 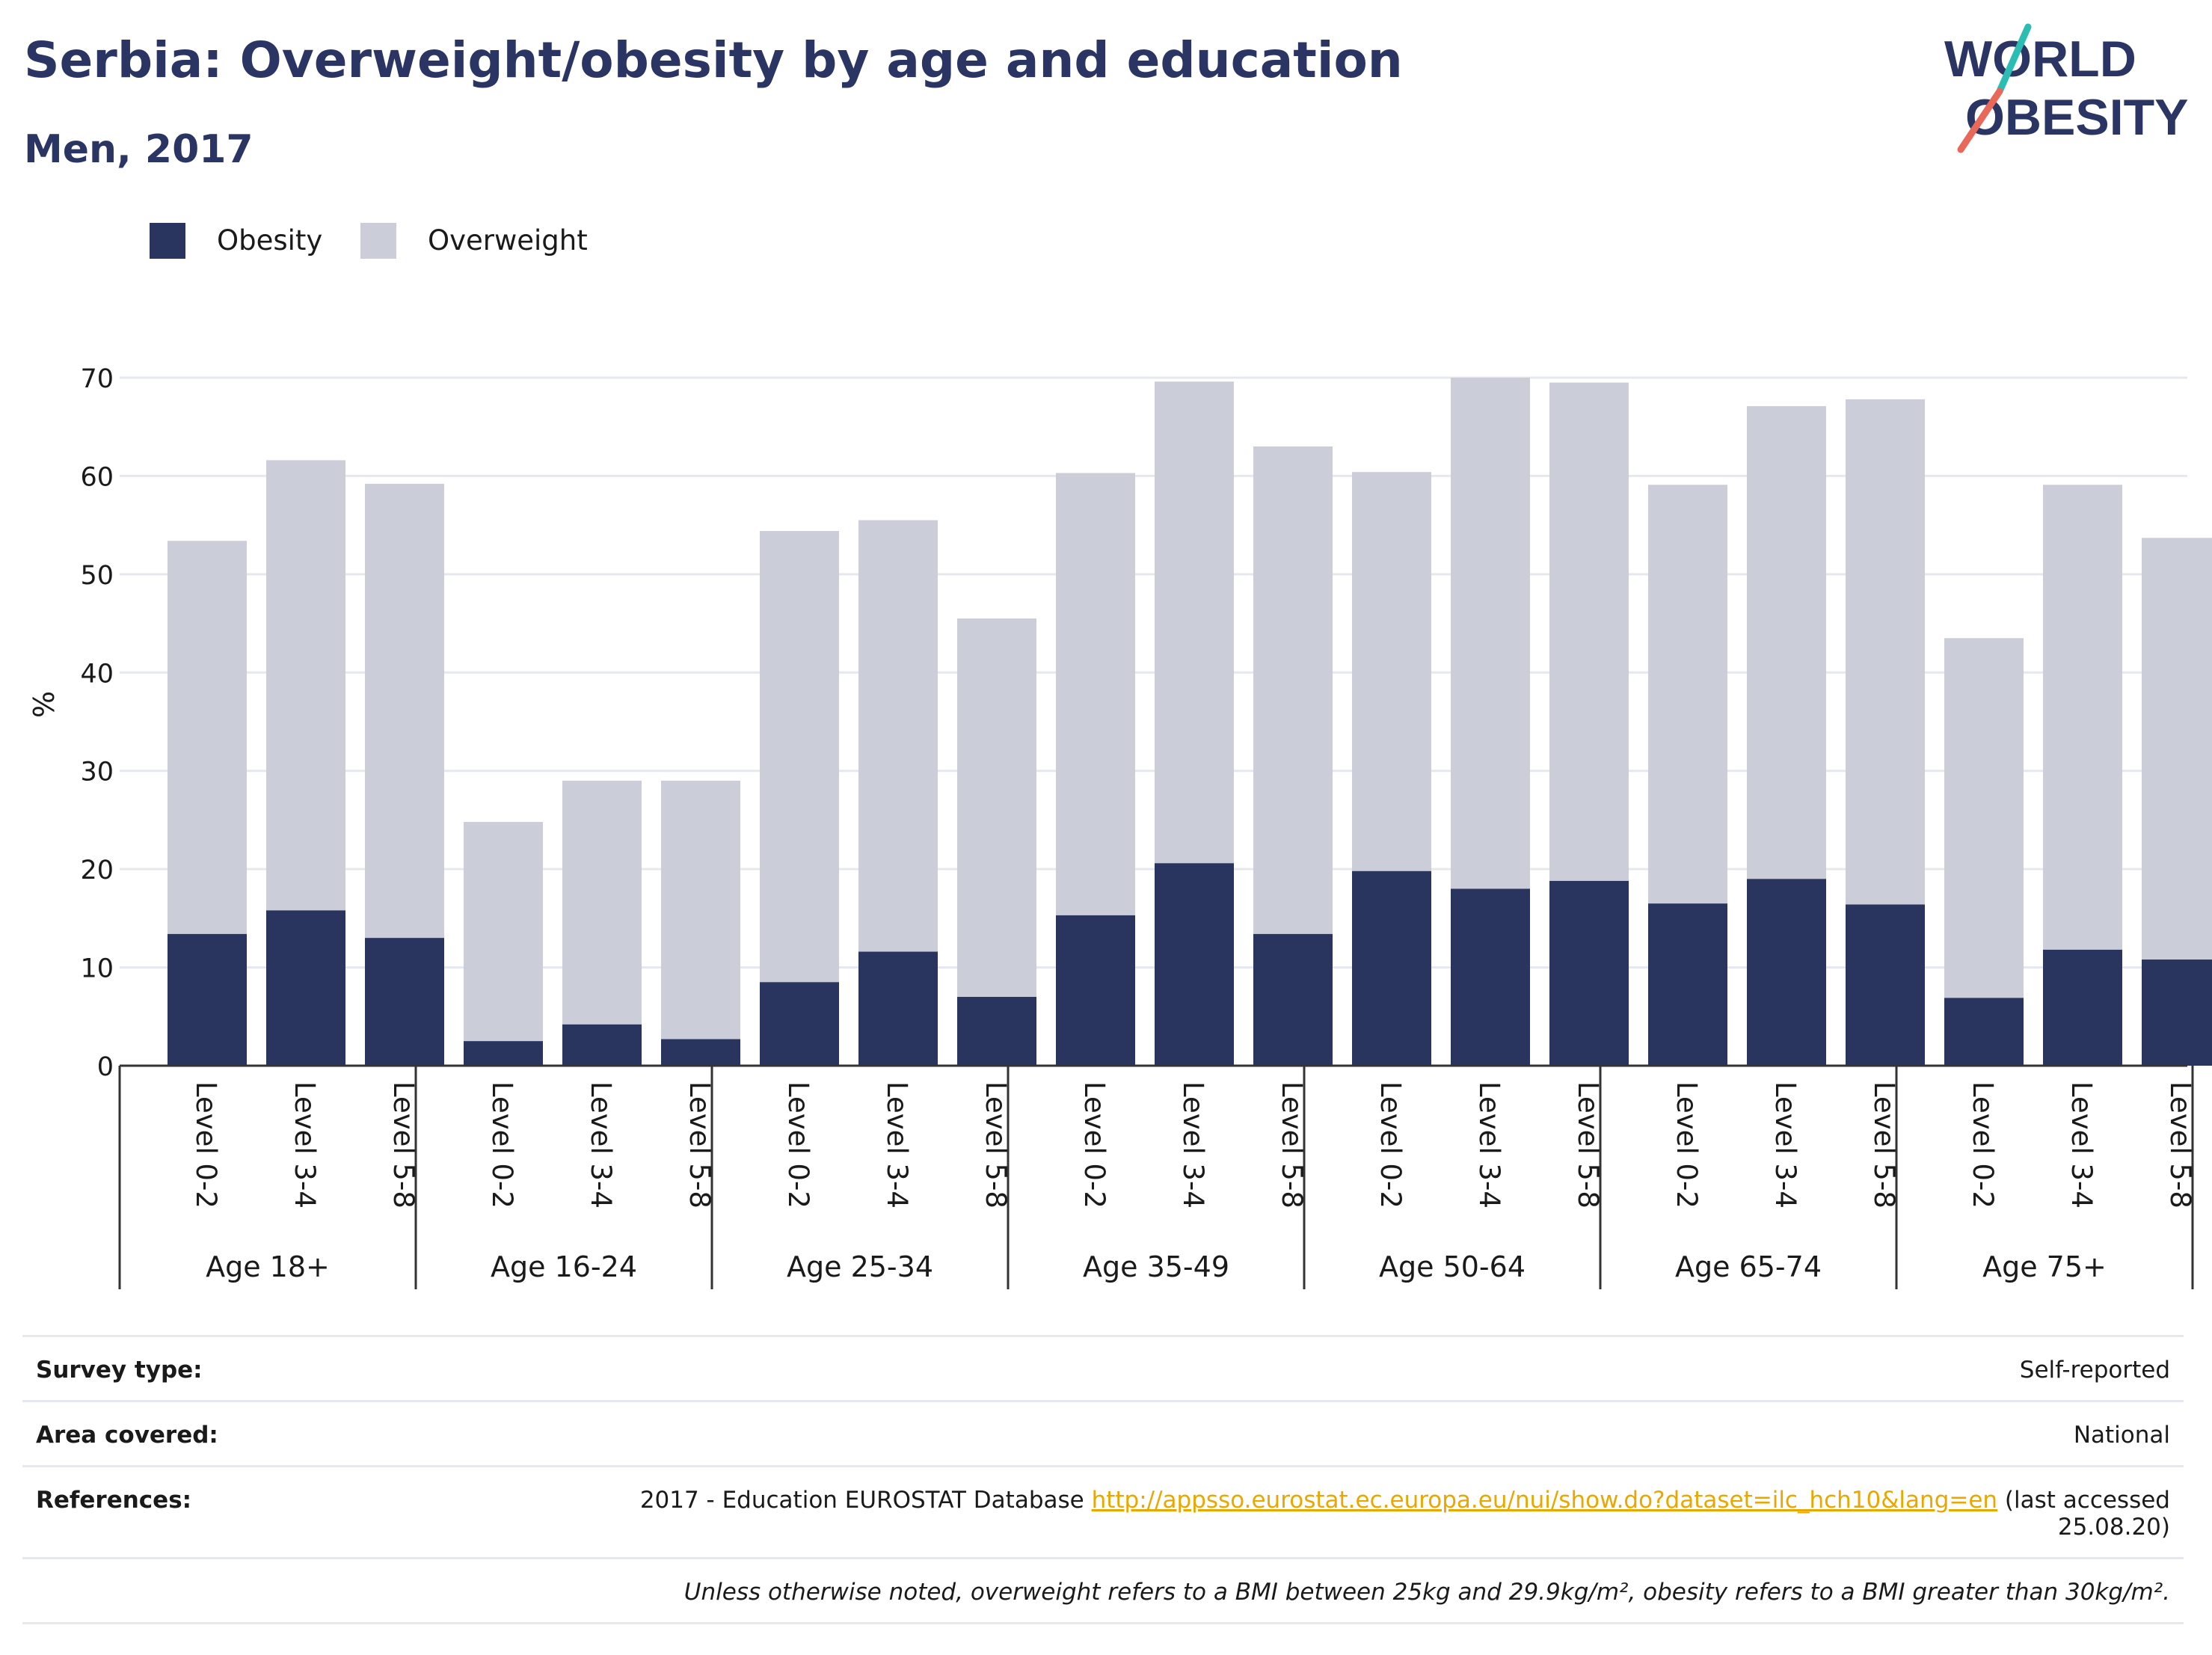 What do you see at coordinates (97, 379) in the screenshot?
I see `y-tick-label-70: 70` at bounding box center [97, 379].